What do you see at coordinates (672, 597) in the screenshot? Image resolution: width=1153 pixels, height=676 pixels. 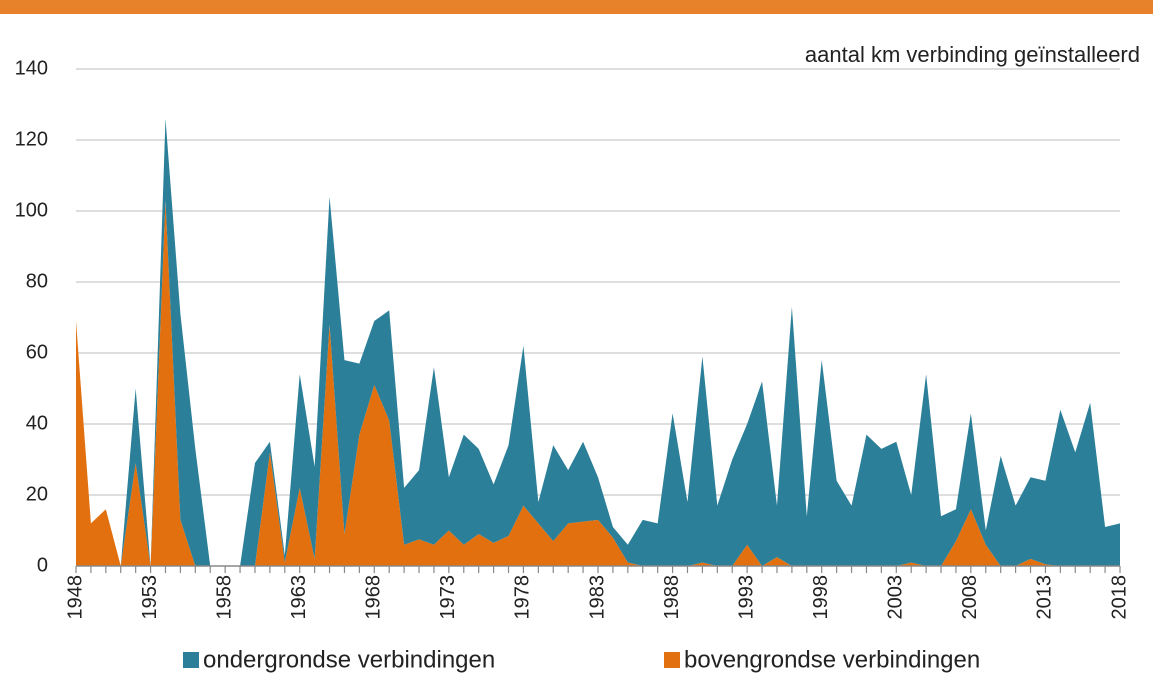 I see `x-tick-label: 1988` at bounding box center [672, 597].